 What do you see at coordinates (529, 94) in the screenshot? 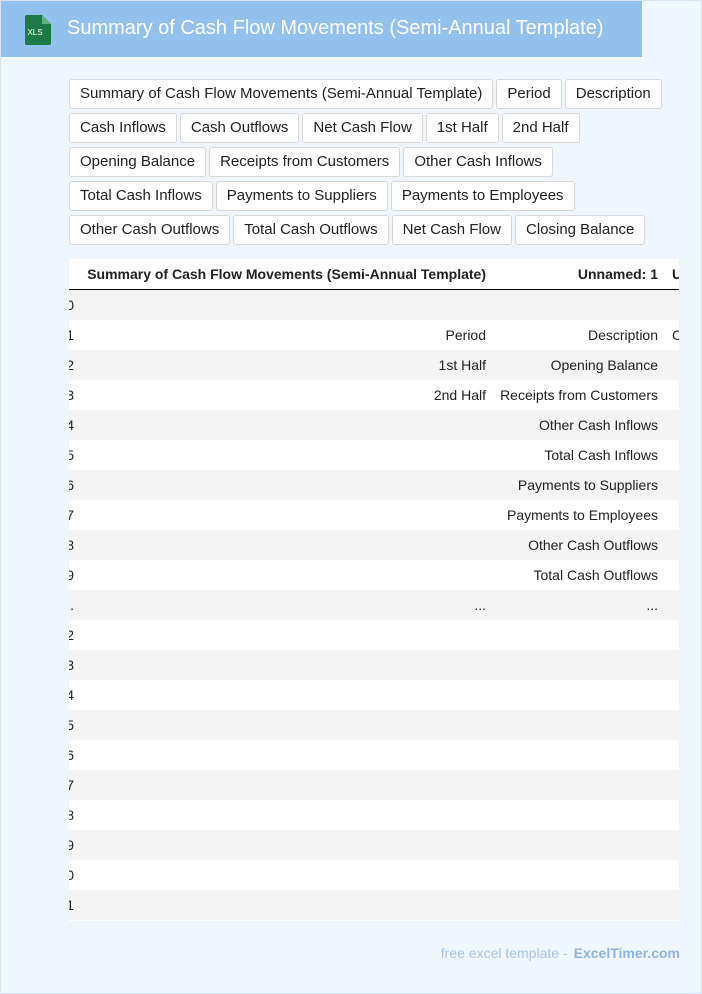
I see `tag: Period` at bounding box center [529, 94].